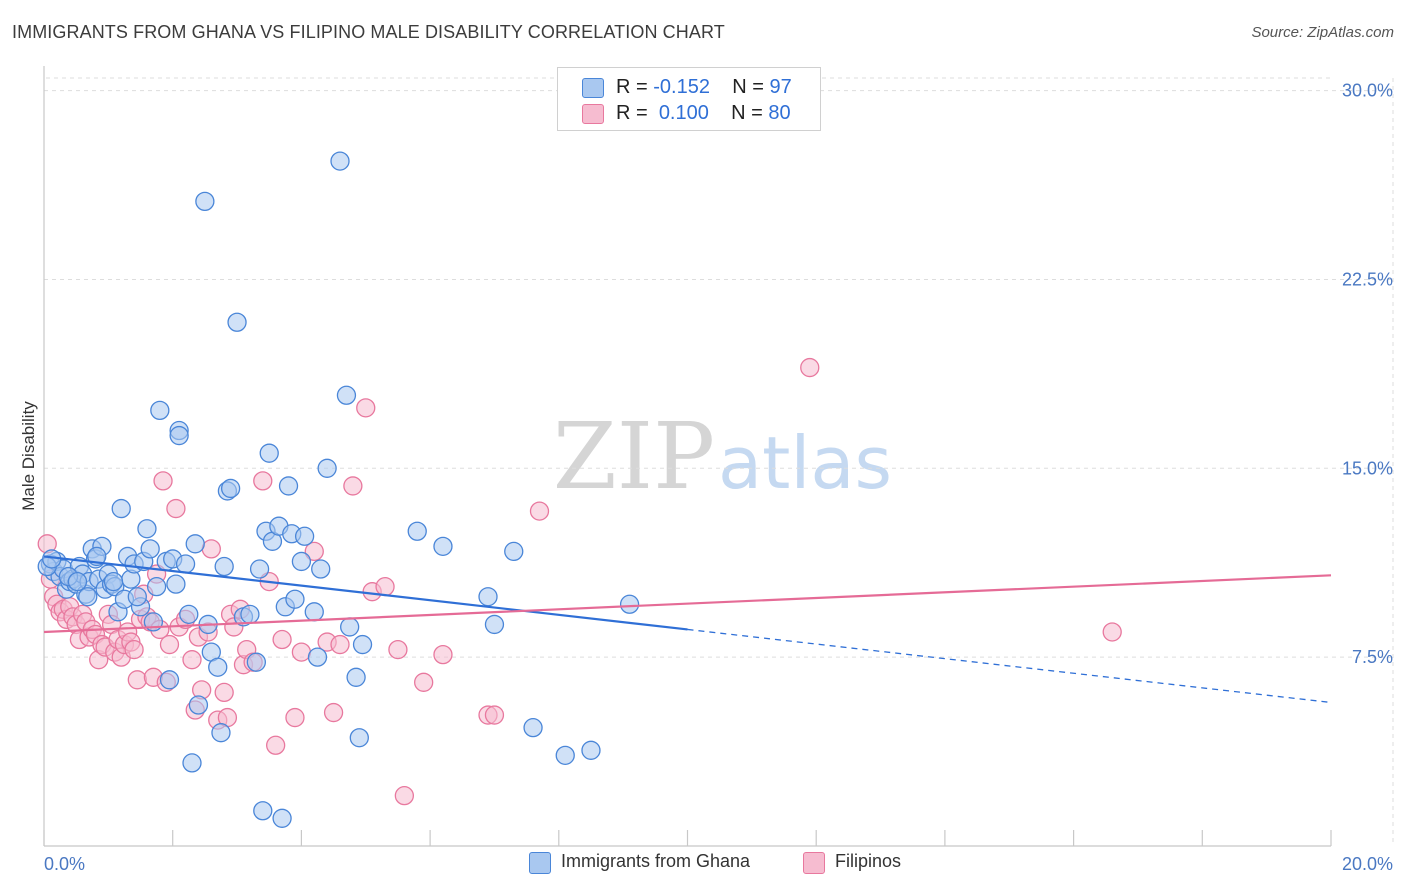 This screenshot has height=892, width=1406. I want to click on watermark-atlas: atlas, so click(805, 463).